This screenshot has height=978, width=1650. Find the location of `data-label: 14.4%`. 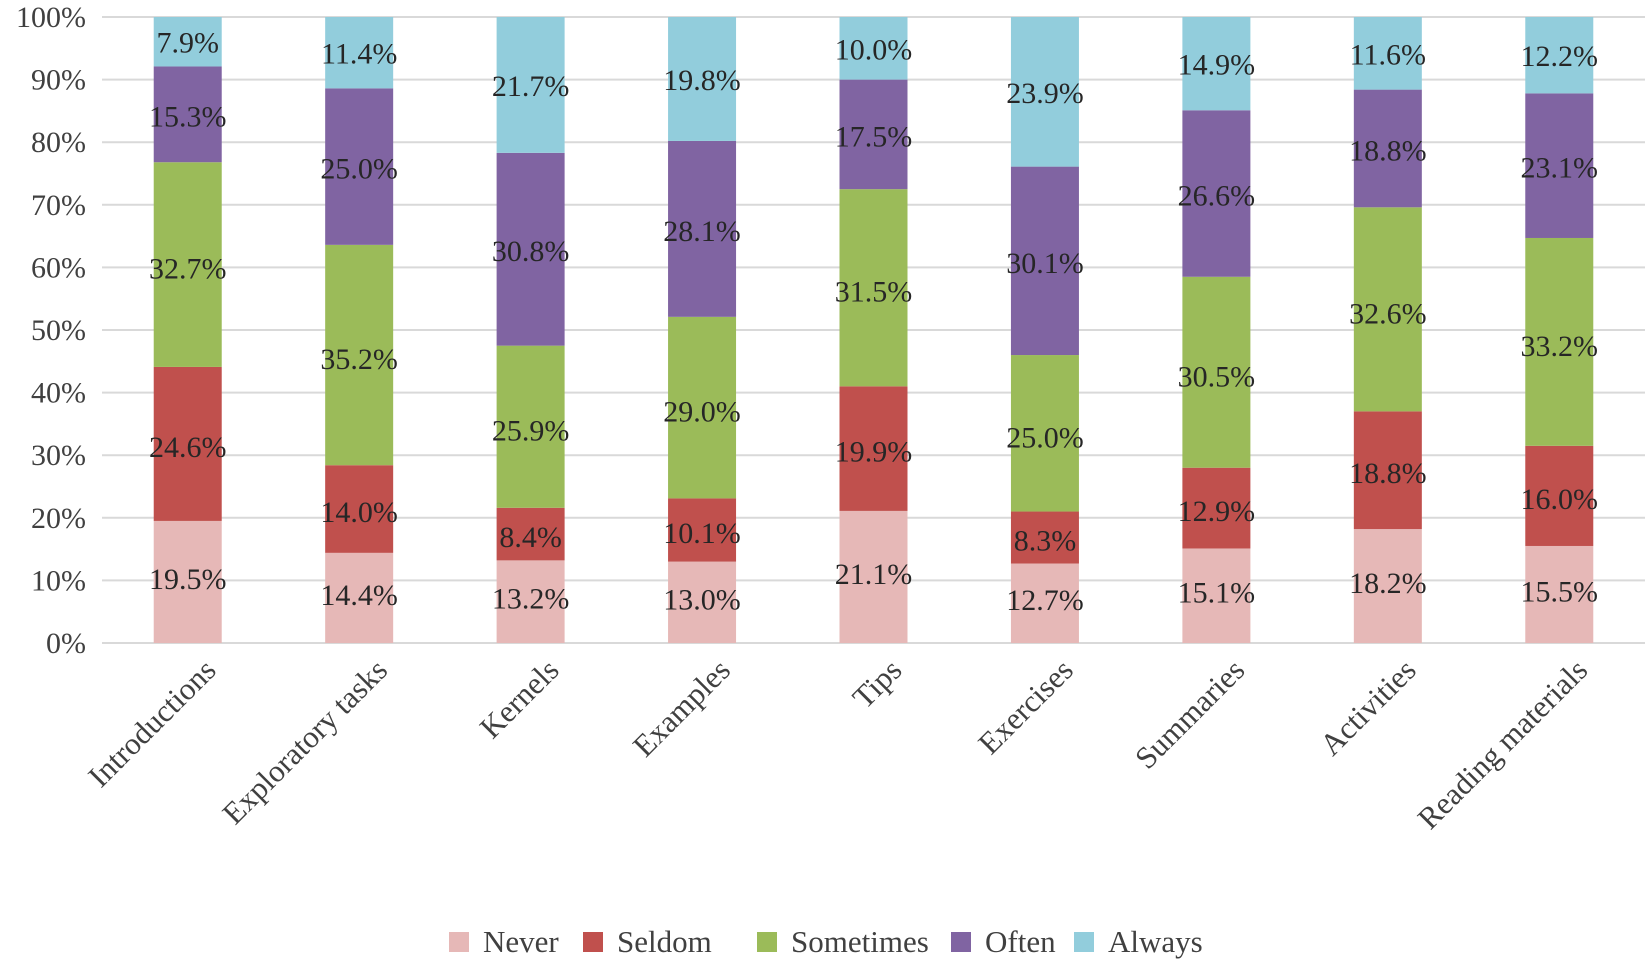

data-label: 14.4% is located at coordinates (359, 595).